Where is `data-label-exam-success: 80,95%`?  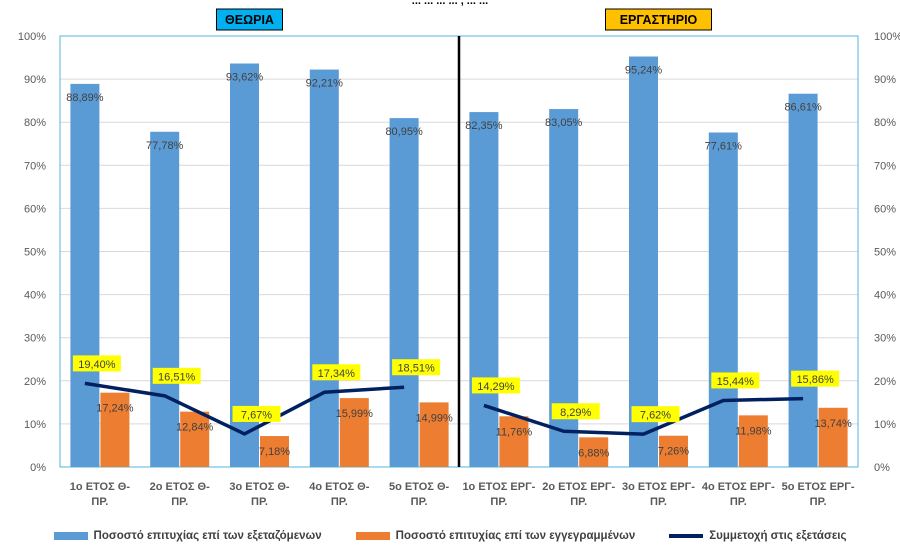 data-label-exam-success: 80,95% is located at coordinates (404, 132).